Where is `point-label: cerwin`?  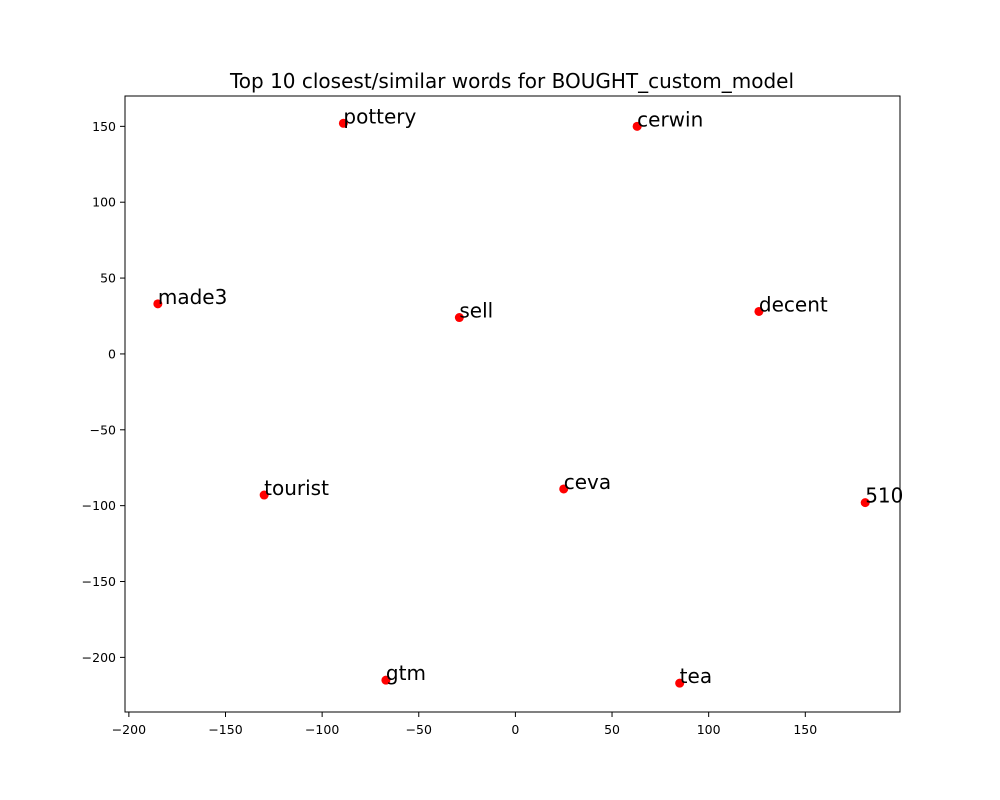 point-label: cerwin is located at coordinates (670, 119).